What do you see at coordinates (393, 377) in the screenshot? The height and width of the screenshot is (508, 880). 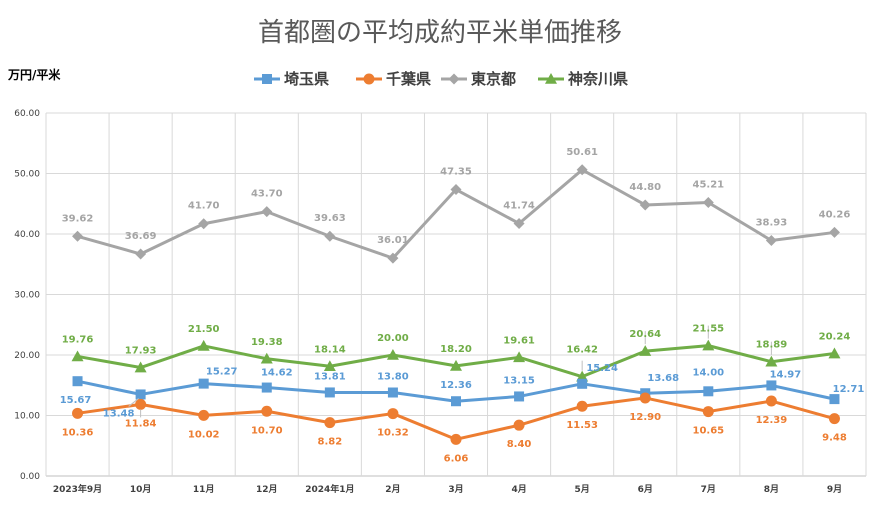 I see `data-label-0-5: 13.80` at bounding box center [393, 377].